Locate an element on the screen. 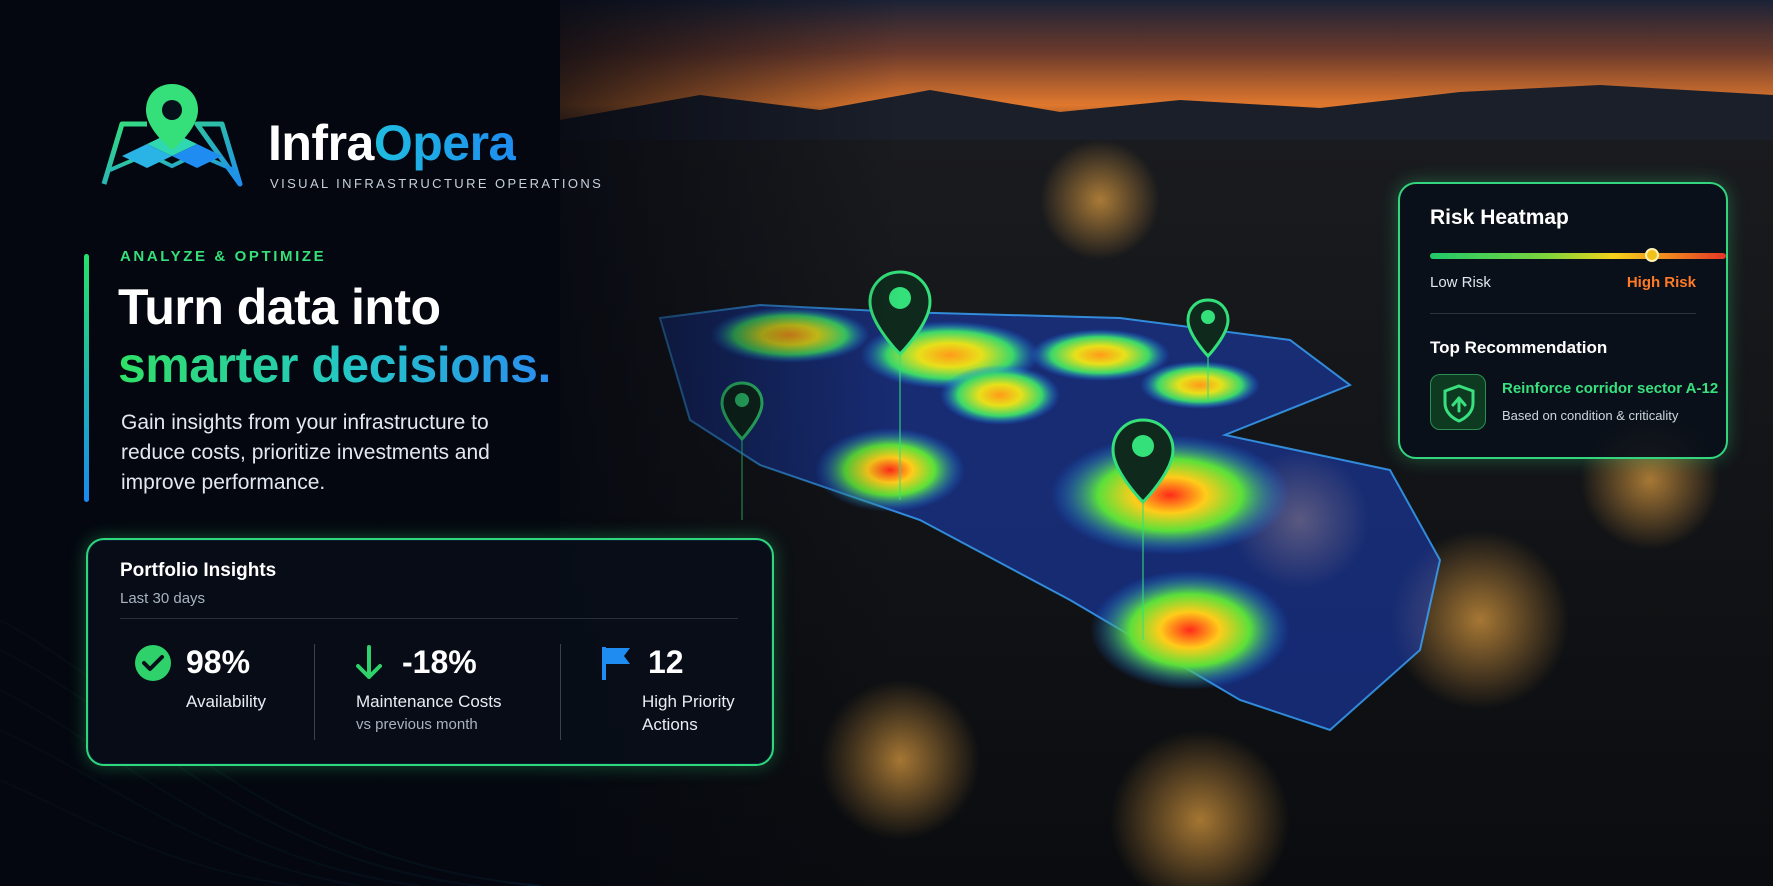 The height and width of the screenshot is (886, 1773). high-priority-label-line1: High Priority is located at coordinates (688, 701).